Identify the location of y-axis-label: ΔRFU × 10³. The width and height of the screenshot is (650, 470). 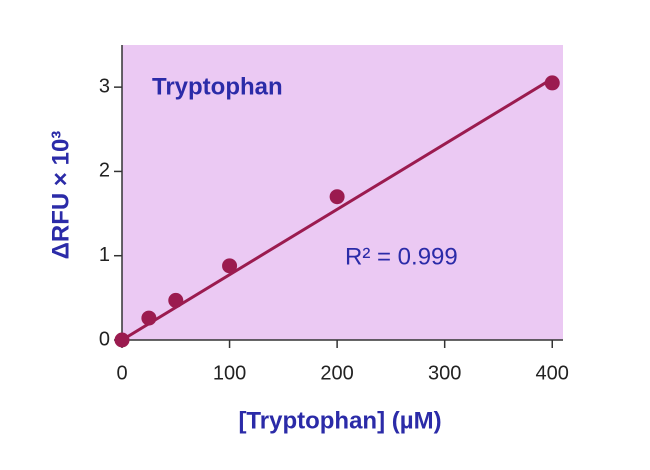
(60, 195).